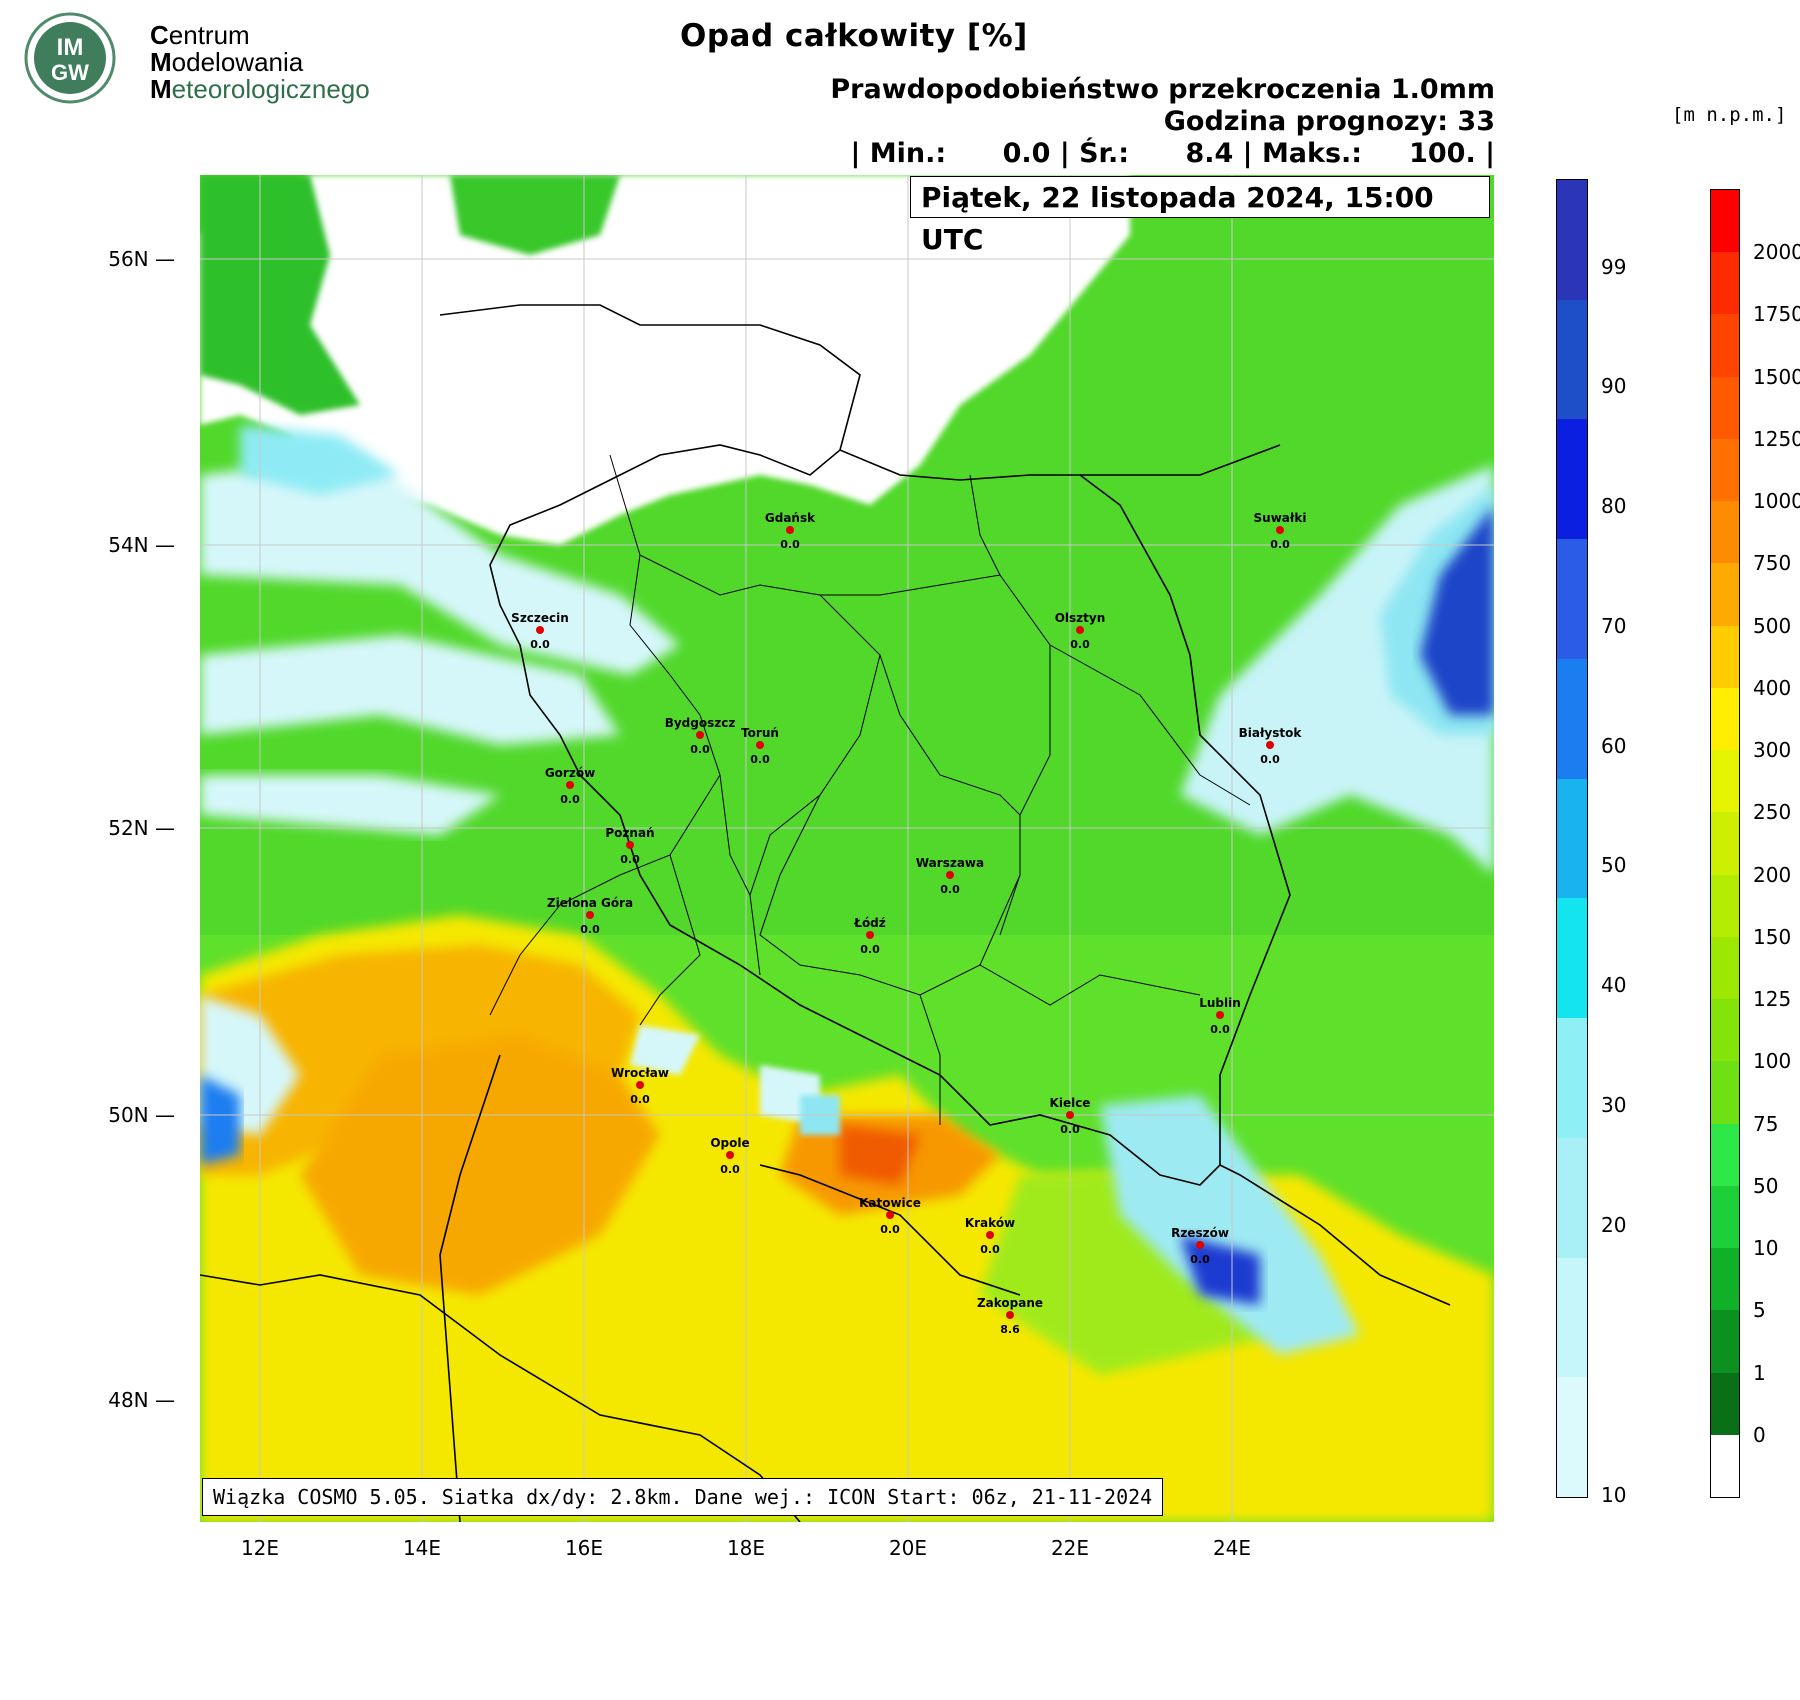 The image size is (1800, 1700). Describe the element at coordinates (141, 1400) in the screenshot. I see `latitude-label: 48N —` at that location.